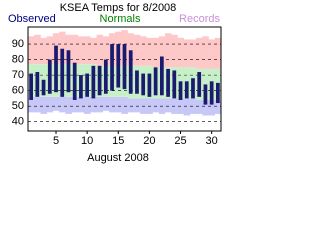  I want to click on x-tick-label: 10, so click(87, 141).